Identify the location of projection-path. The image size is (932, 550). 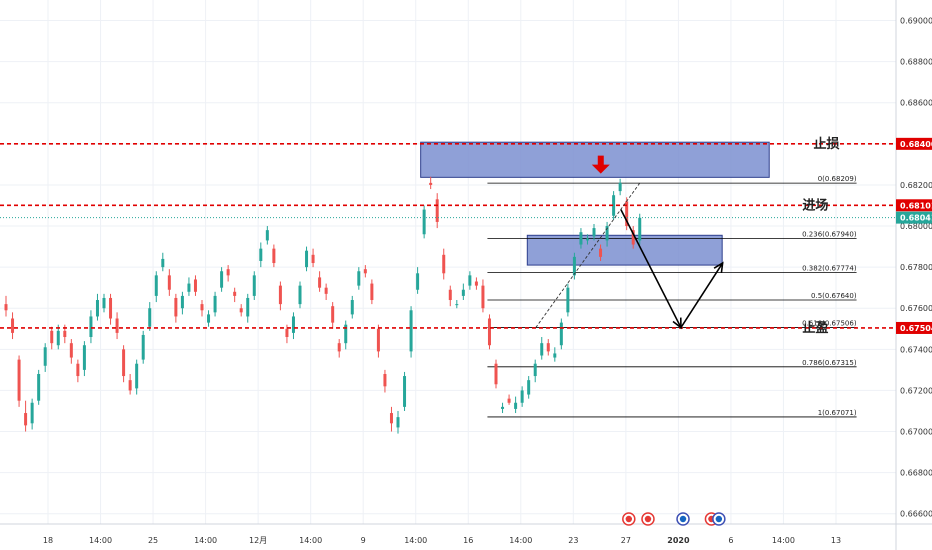
(672, 269).